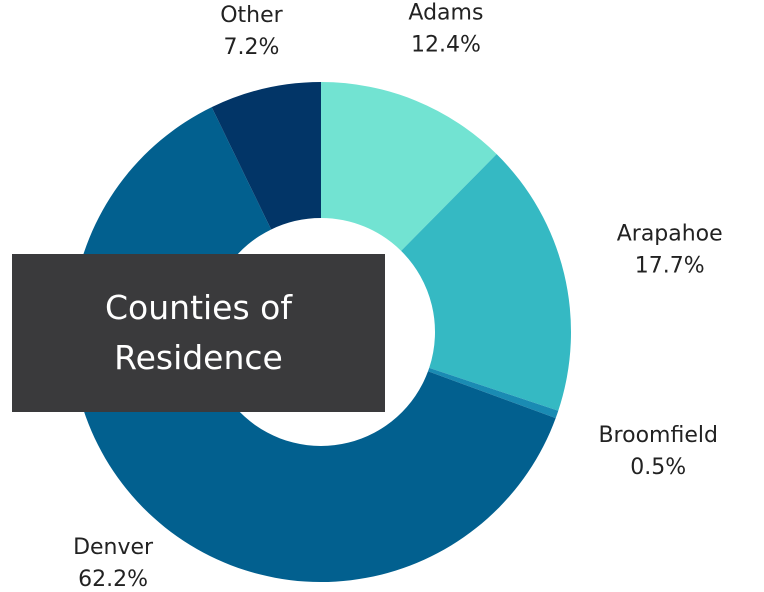 The image size is (764, 592). What do you see at coordinates (445, 13) in the screenshot?
I see `slice-name: Adams` at bounding box center [445, 13].